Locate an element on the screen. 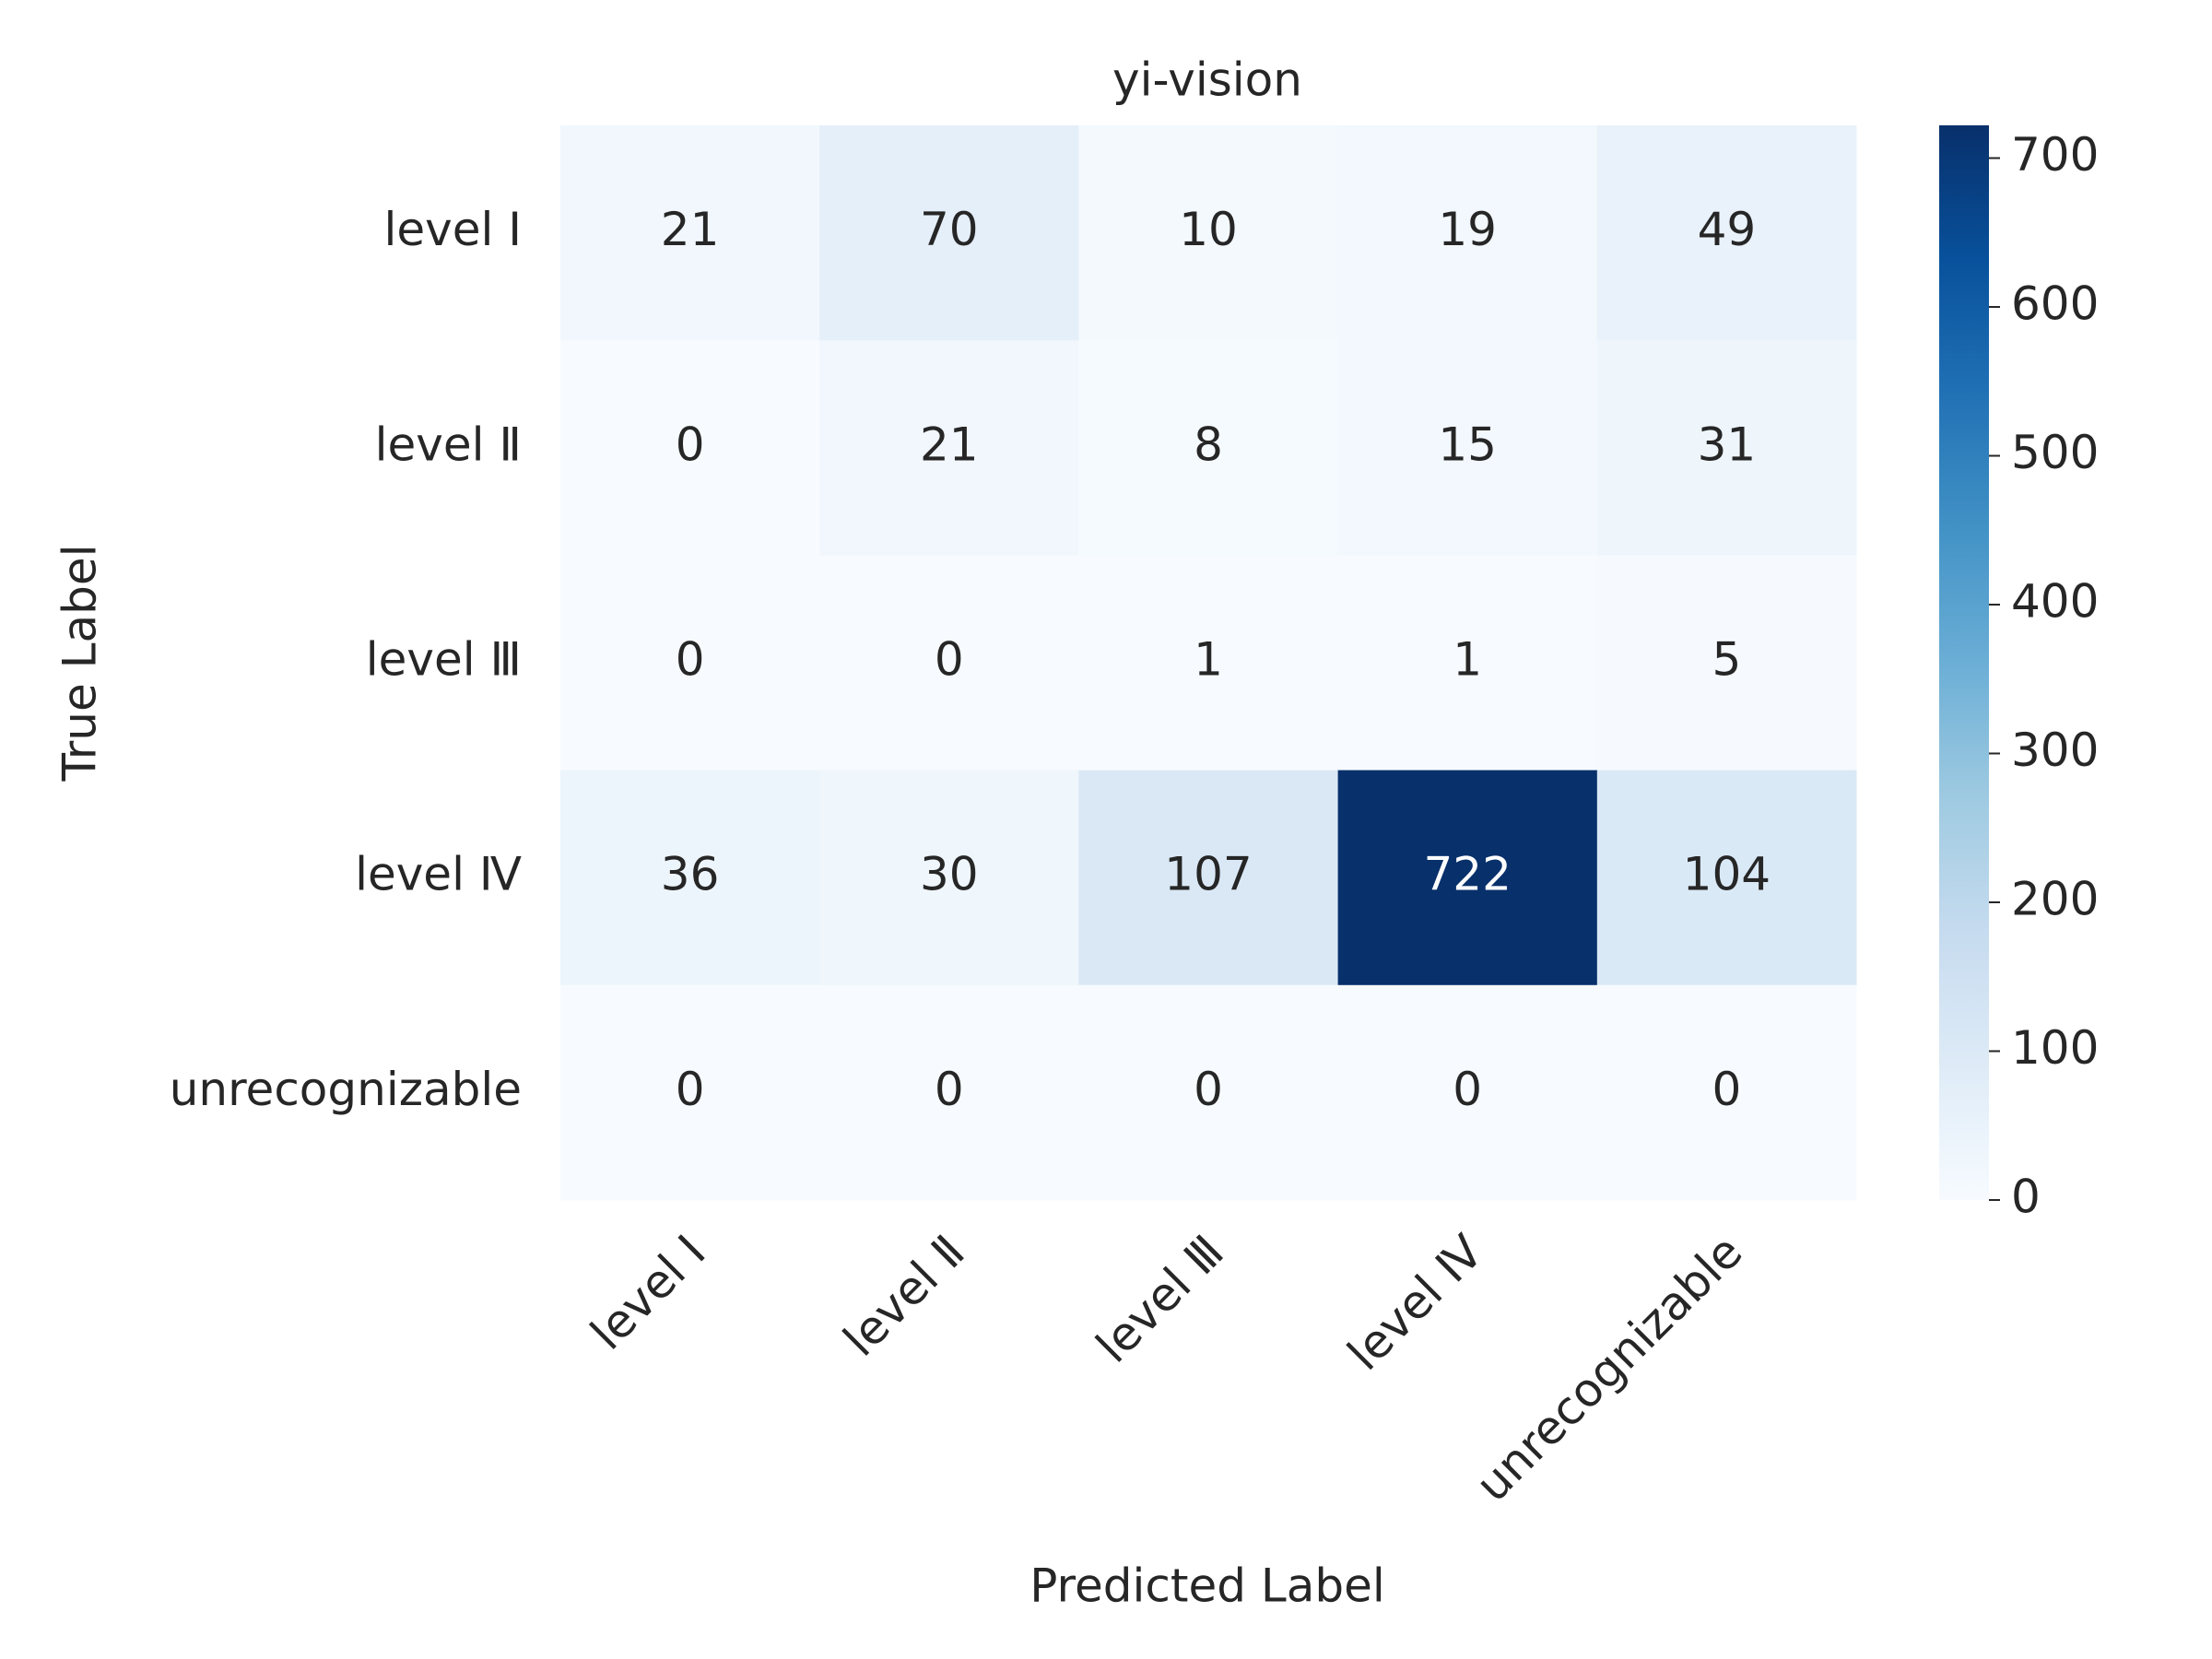 Image resolution: width=2212 pixels, height=1659 pixels. cell-label: 10 is located at coordinates (1208, 229).